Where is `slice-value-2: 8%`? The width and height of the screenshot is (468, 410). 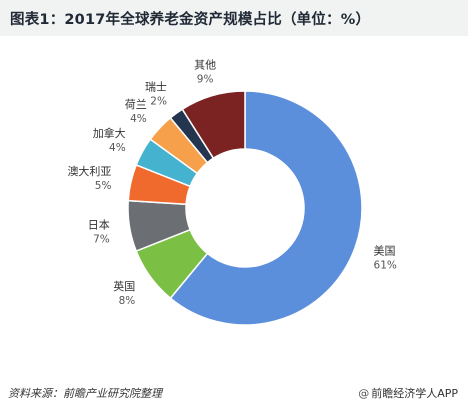
slice-value-2: 8% is located at coordinates (127, 301).